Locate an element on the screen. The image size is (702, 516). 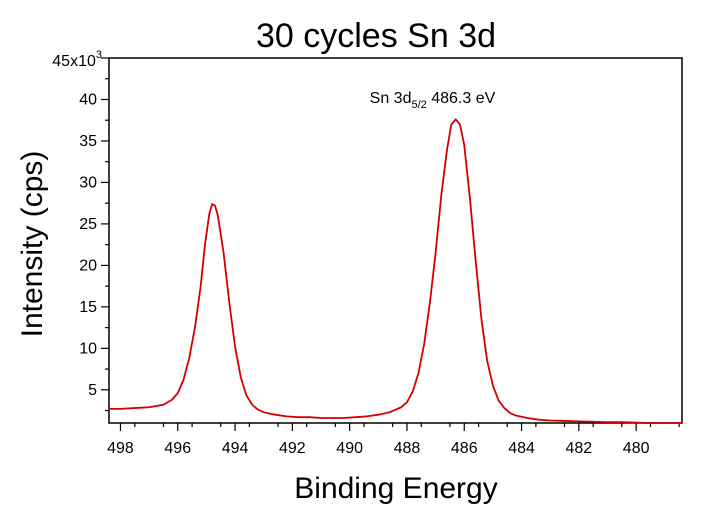
chart-title: 30 cycles Sn 3d is located at coordinates (376, 36).